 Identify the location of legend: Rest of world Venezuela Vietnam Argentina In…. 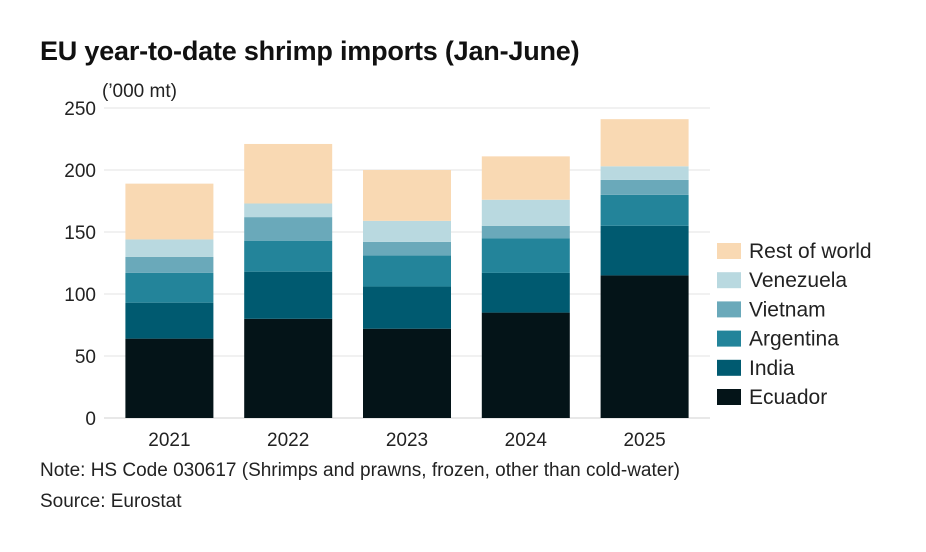
(794, 324).